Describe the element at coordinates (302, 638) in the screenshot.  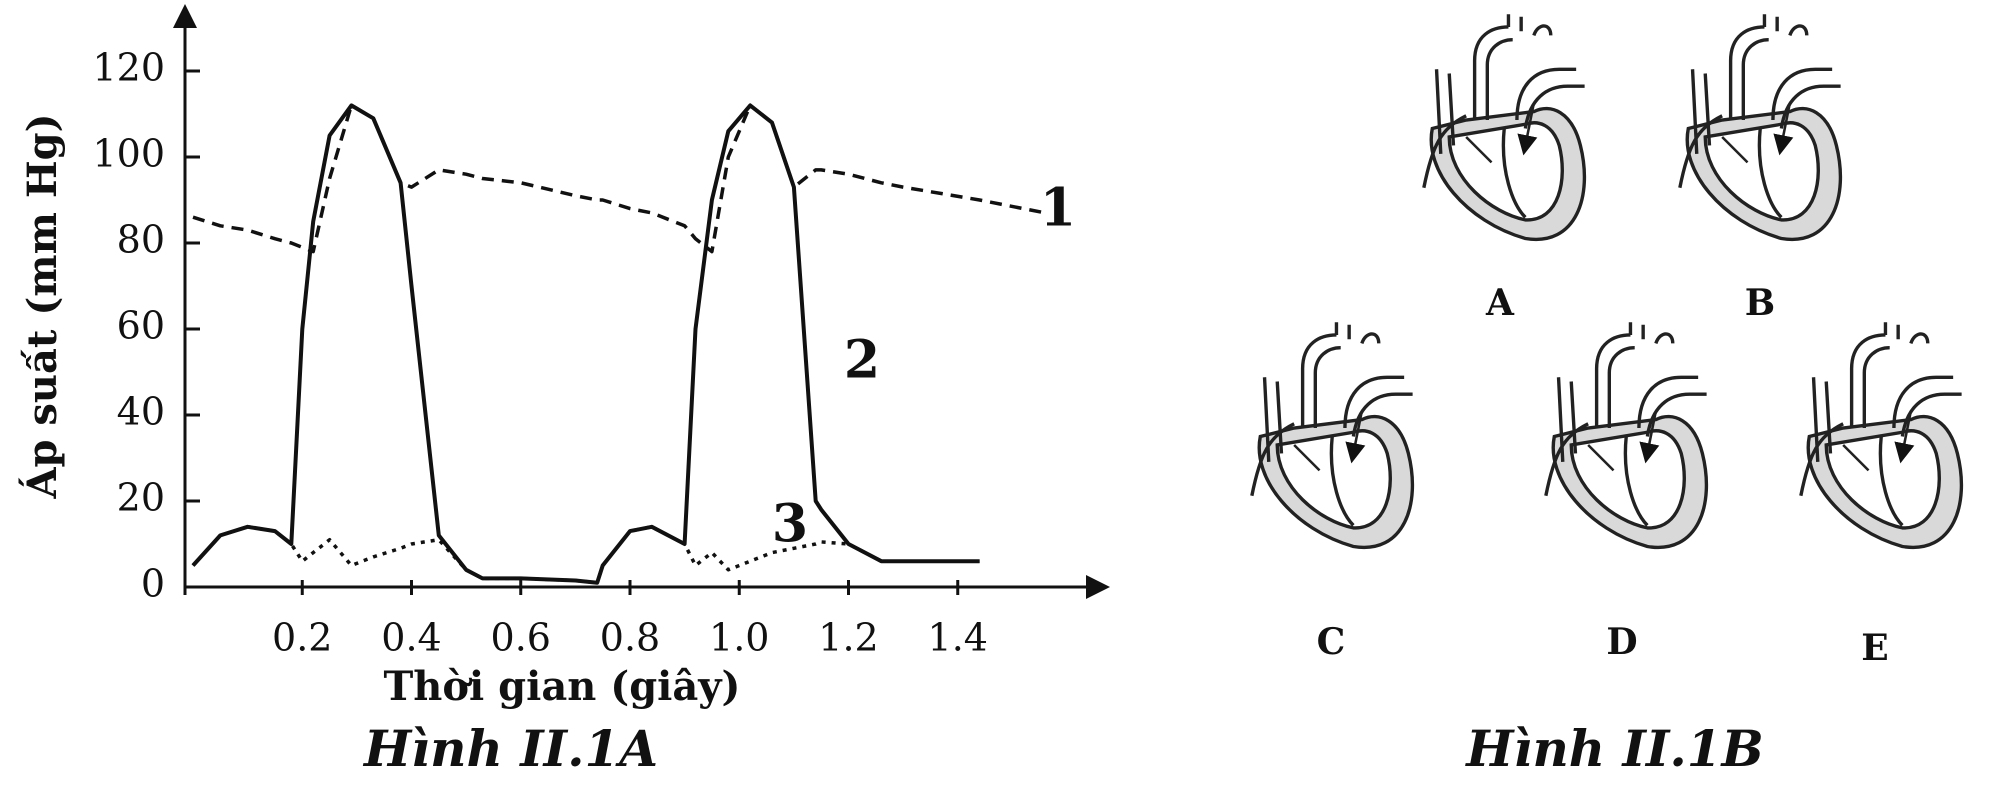
I see `x-tick-label: 0.2` at that location.